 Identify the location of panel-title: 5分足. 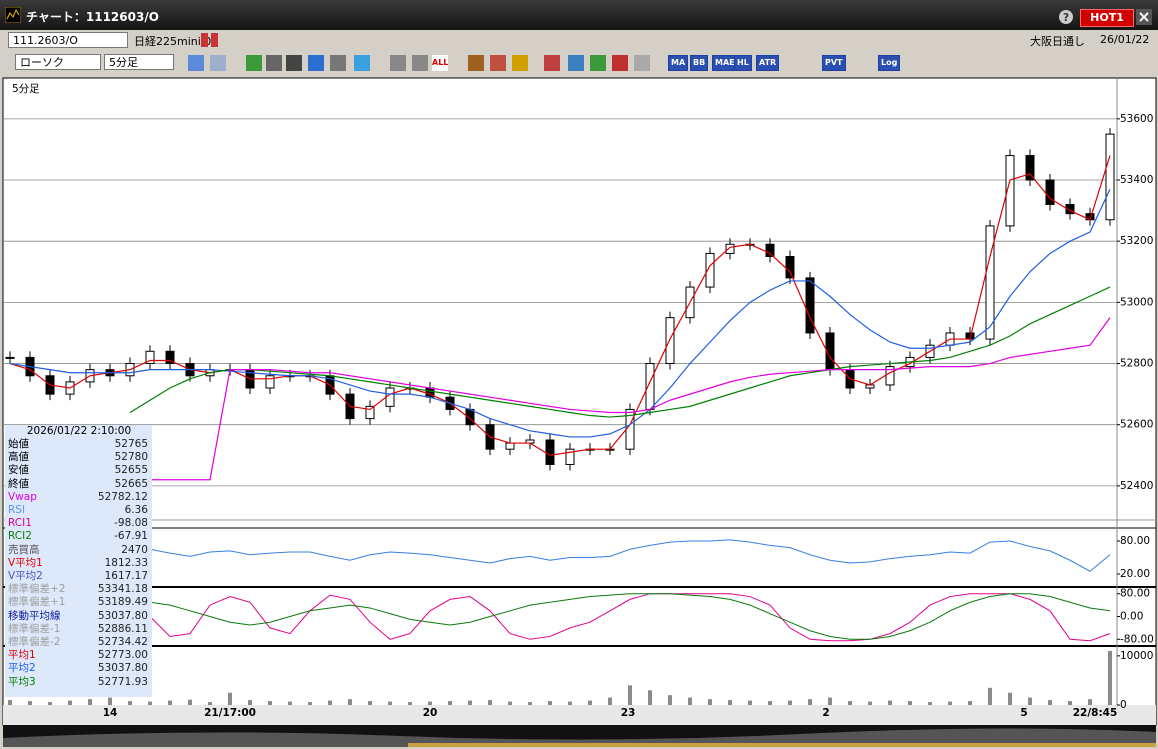
(26, 89).